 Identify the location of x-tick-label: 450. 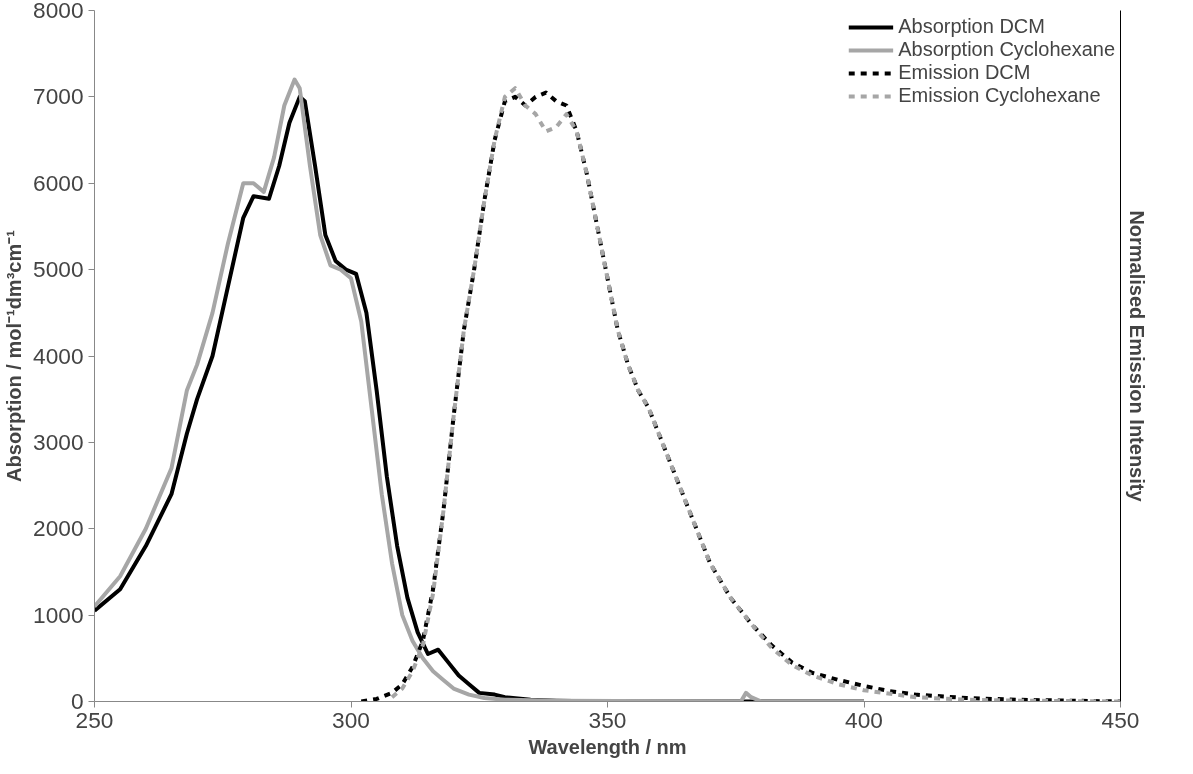
(1120, 719).